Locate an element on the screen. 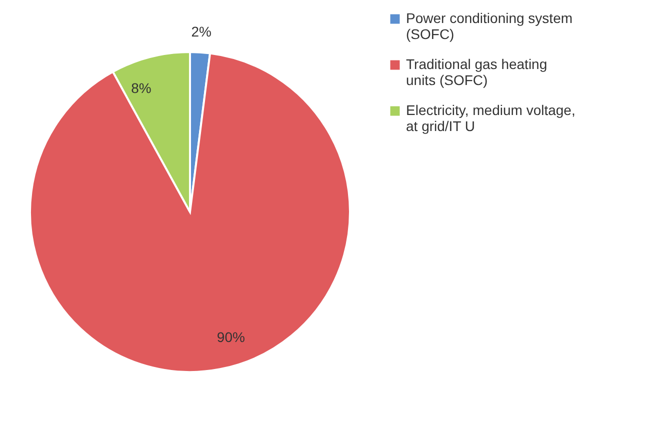 The height and width of the screenshot is (424, 672). data-label: 8% is located at coordinates (141, 88).